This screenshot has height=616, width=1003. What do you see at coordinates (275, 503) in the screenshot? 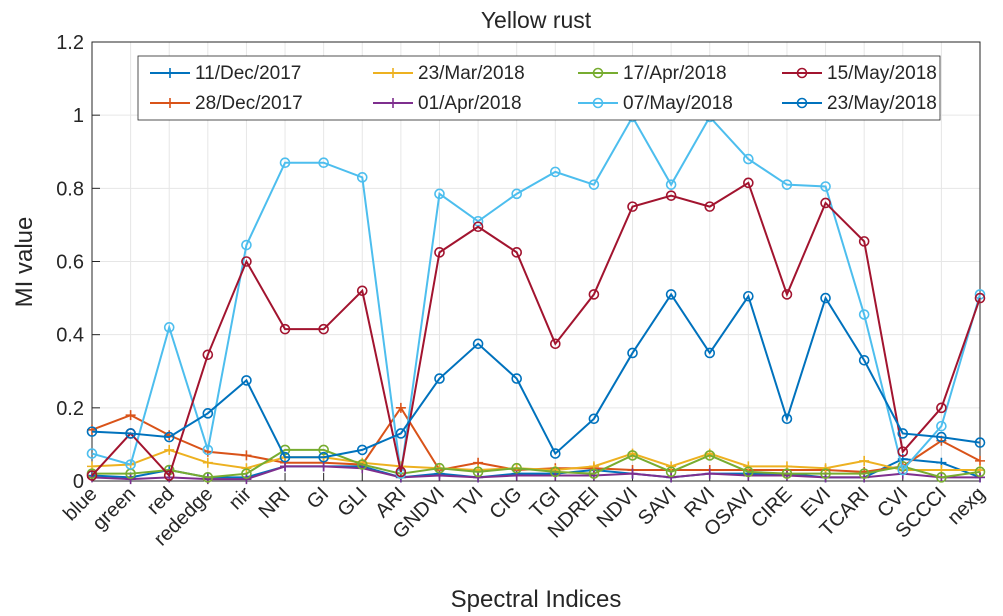
I see `x-tick-label: NRI` at bounding box center [275, 503].